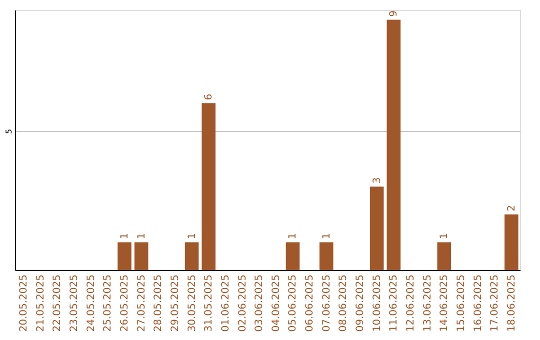 The height and width of the screenshot is (340, 540). Describe the element at coordinates (394, 303) in the screenshot. I see `x-tick-label: 11.06.2025` at that location.